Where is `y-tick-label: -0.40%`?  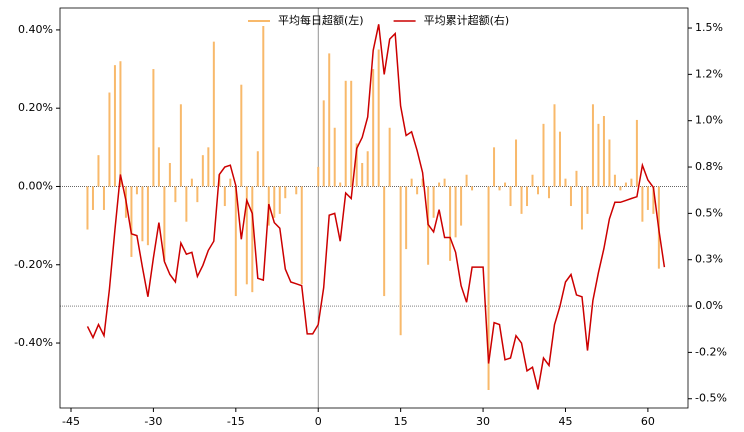
y-tick-label: -0.40% is located at coordinates (33, 342).